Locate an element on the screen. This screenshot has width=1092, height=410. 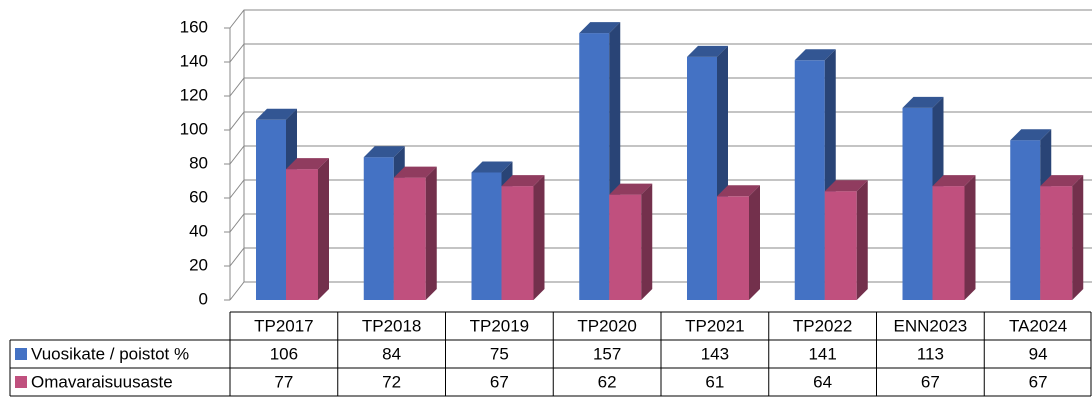
x-tick-label: TP2019 is located at coordinates (500, 325).